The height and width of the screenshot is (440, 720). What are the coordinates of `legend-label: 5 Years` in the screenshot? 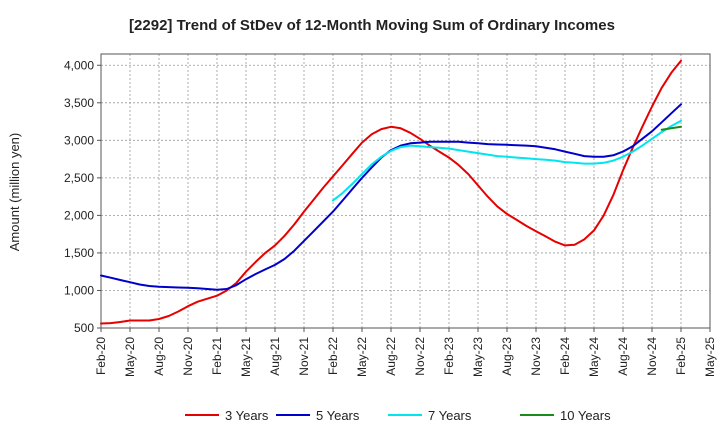 It's located at (338, 415).